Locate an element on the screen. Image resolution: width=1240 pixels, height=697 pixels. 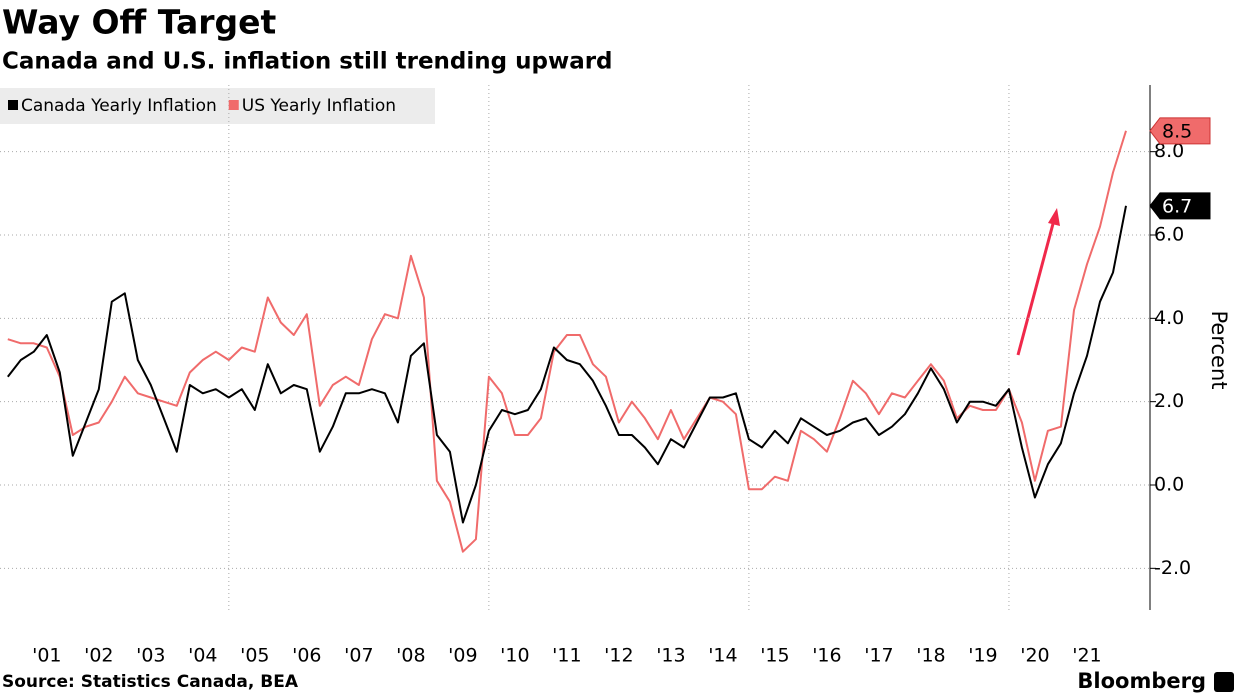
x-tick-label: '08 is located at coordinates (410, 656).